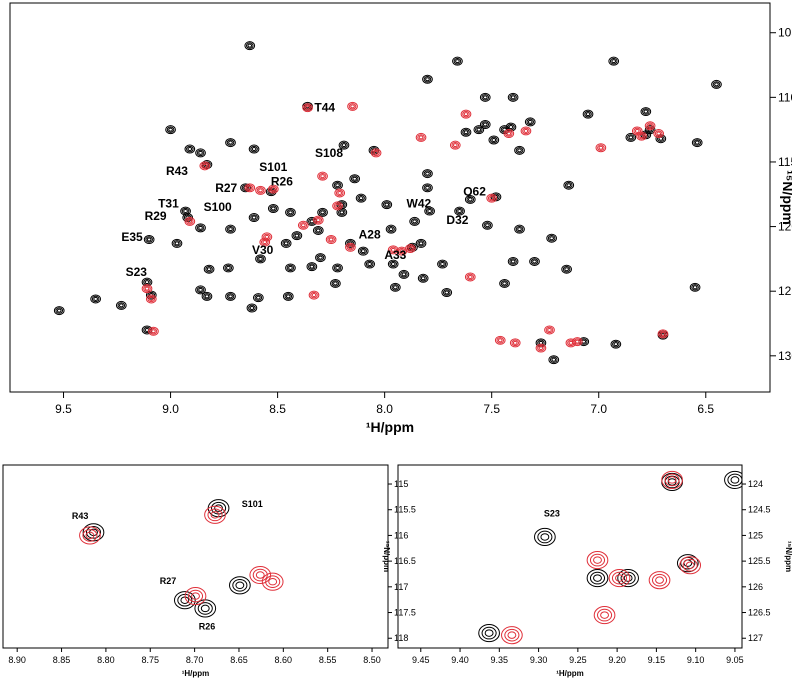 This screenshot has height=688, width=792. I want to click on peak-label: A33, so click(395, 255).